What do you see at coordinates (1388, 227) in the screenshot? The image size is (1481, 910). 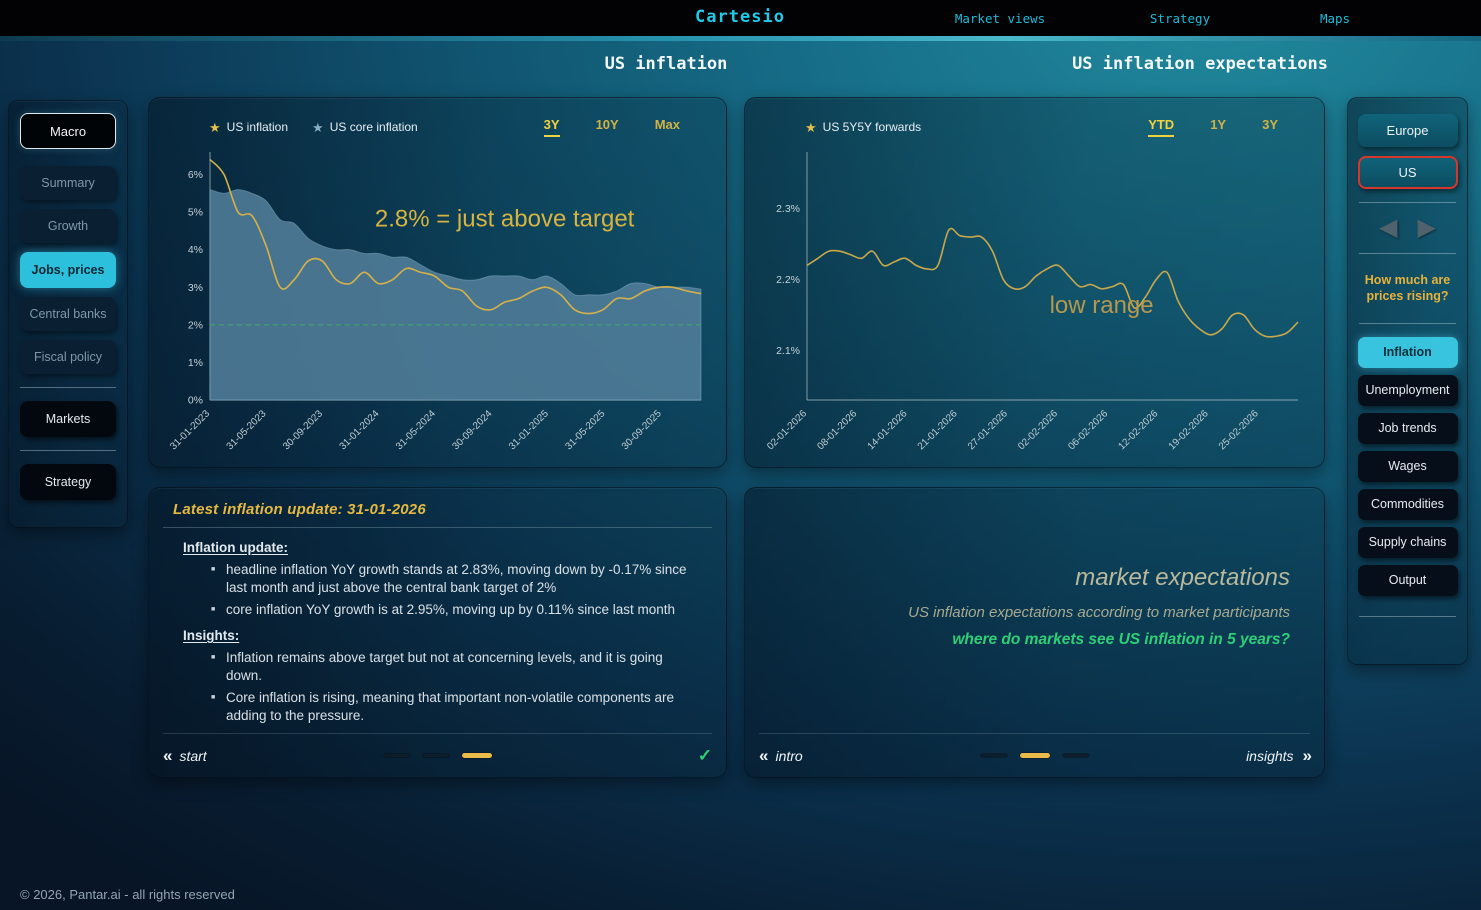 I see `prev-arrow-icon: ◀` at bounding box center [1388, 227].